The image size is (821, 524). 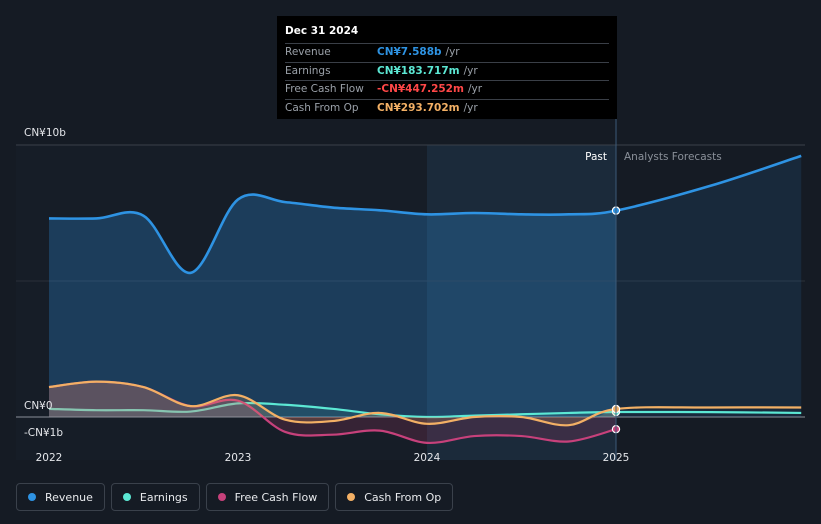 I want to click on x-tick-label: 2024, so click(x=427, y=458).